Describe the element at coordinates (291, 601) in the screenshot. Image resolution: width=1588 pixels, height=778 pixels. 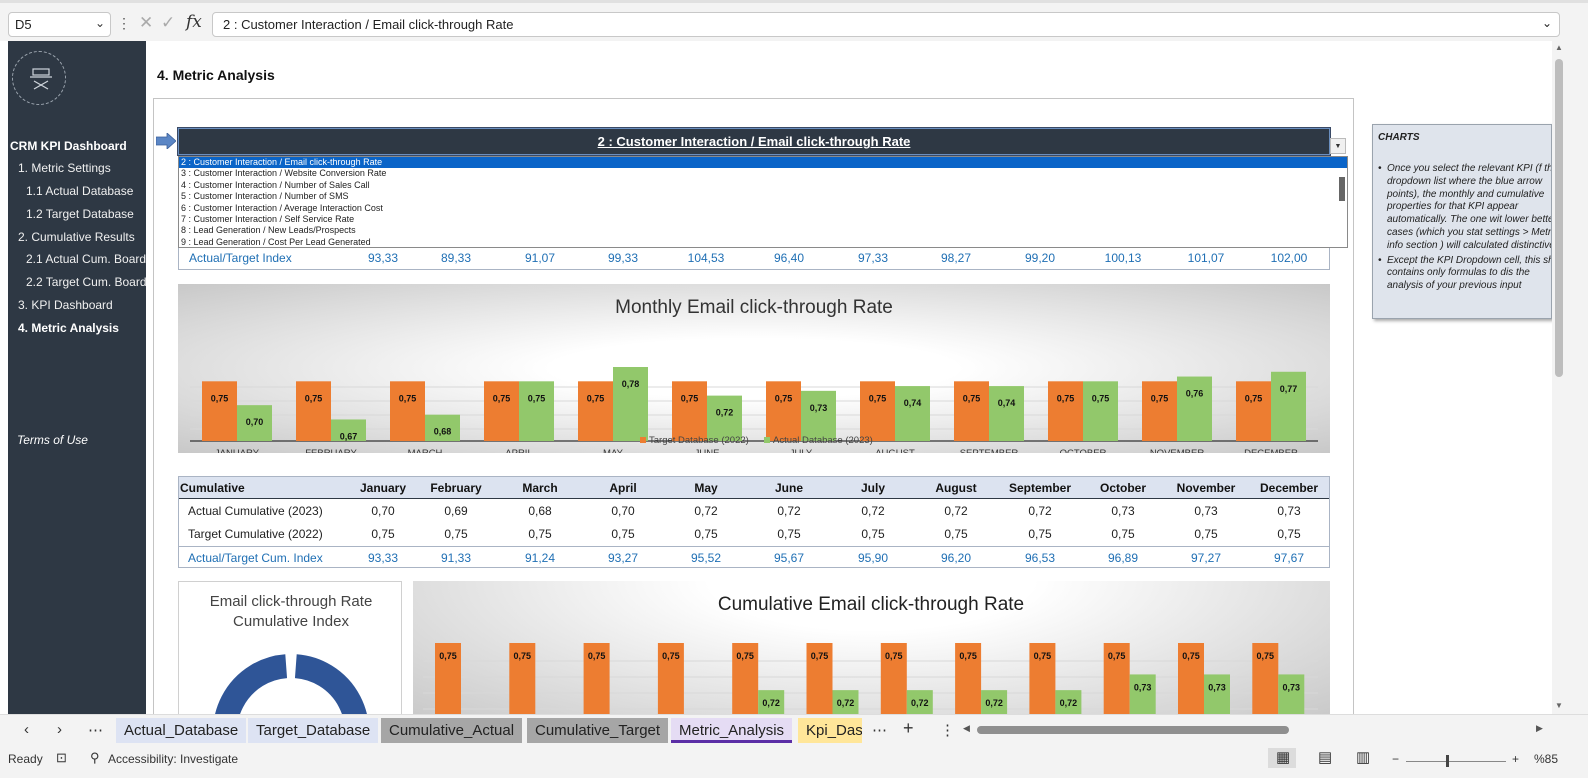
I see `donut-title-line-1: Email click-through Rate` at that location.